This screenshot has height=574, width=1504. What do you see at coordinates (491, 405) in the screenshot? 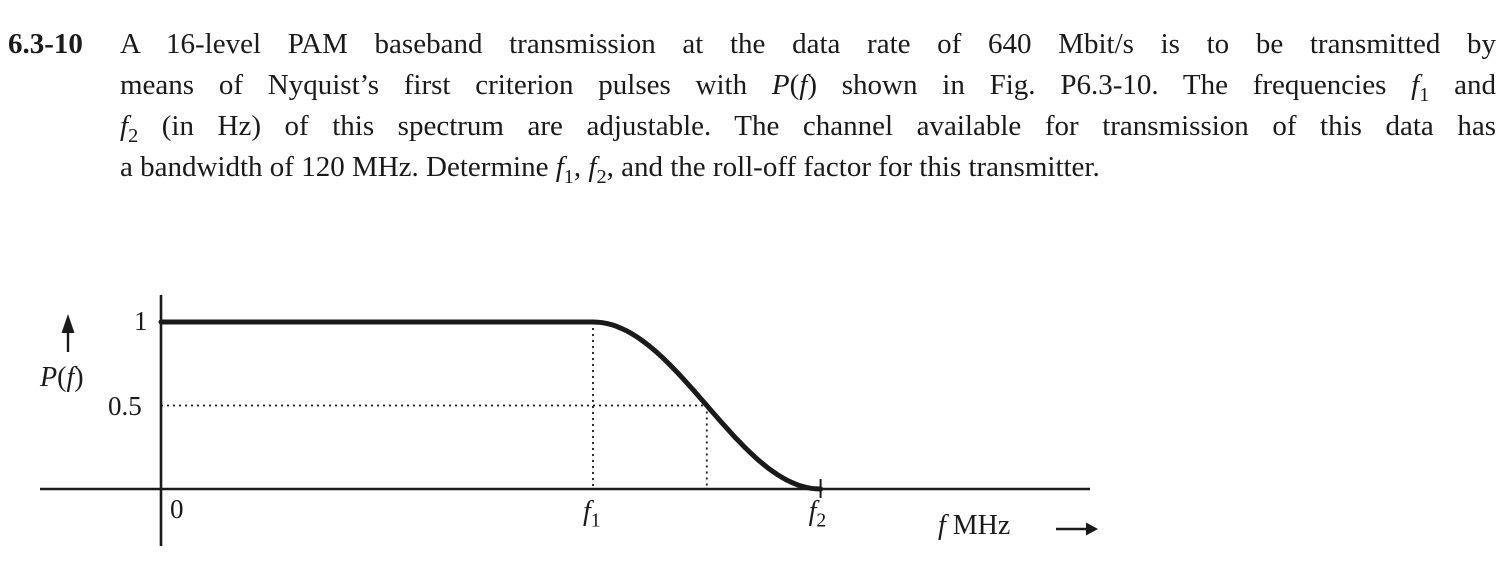
I see `spectrum-curve` at bounding box center [491, 405].